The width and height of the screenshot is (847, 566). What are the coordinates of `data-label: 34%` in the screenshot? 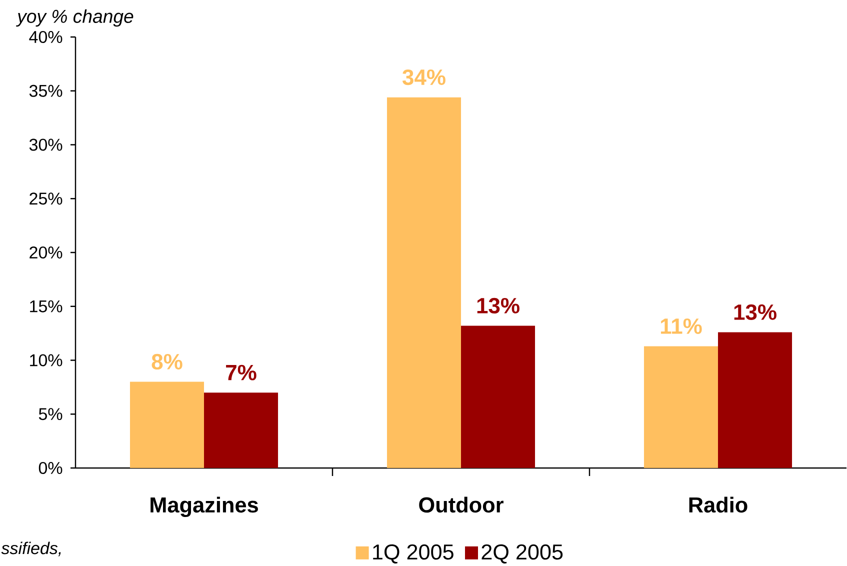 It's located at (424, 77).